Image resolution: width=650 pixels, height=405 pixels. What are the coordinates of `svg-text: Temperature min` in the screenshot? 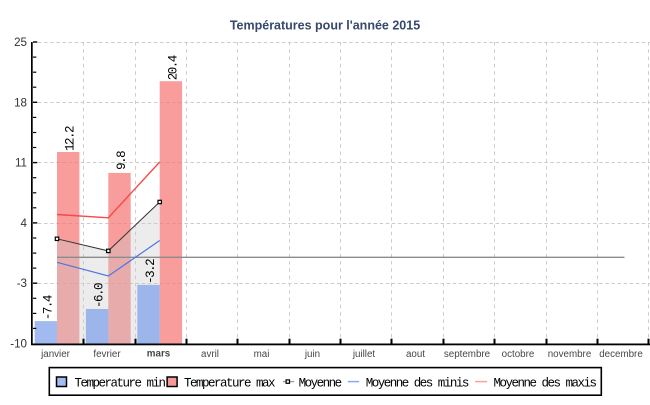 It's located at (120, 384).